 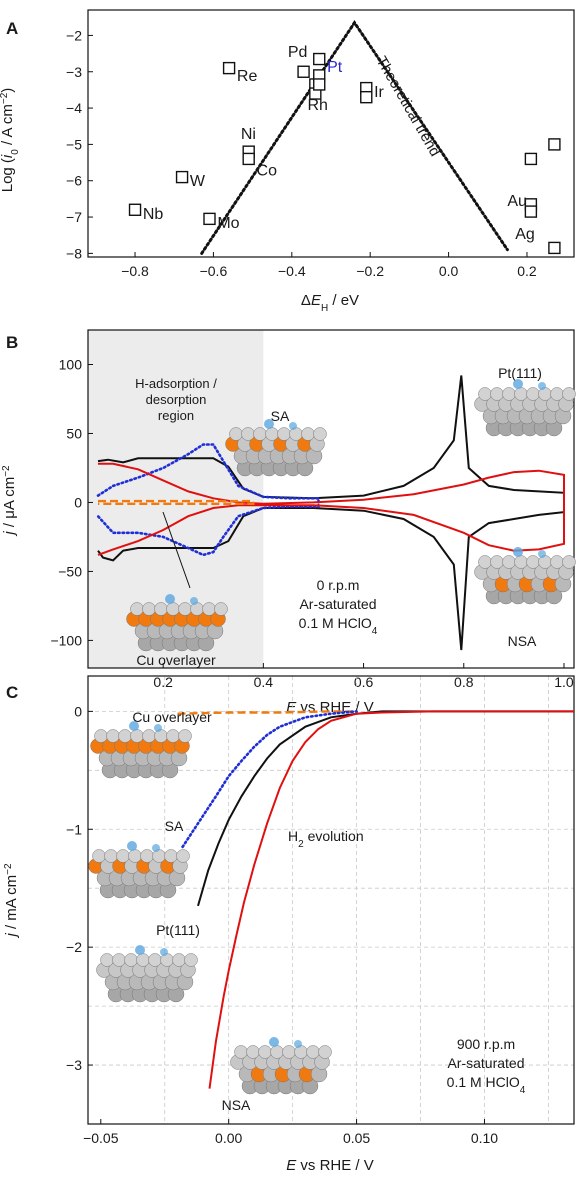 I want to click on series-line-b, so click(x=331, y=509).